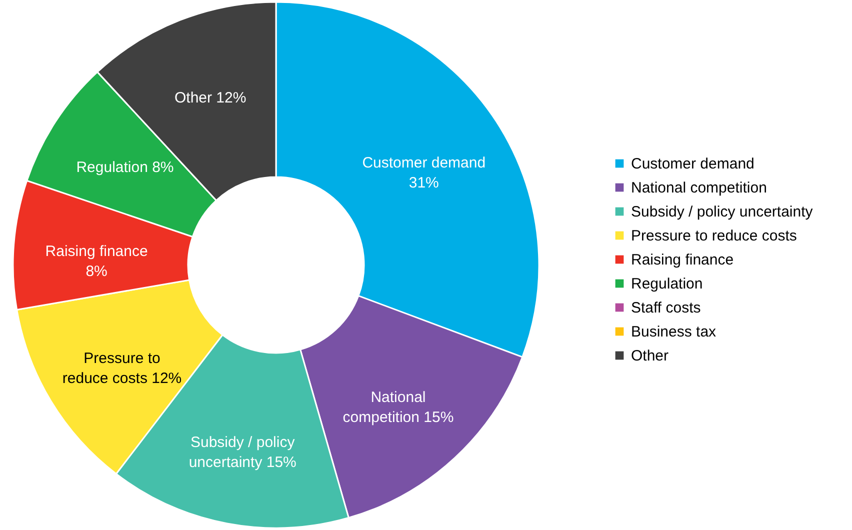 This screenshot has width=852, height=530. What do you see at coordinates (722, 212) in the screenshot?
I see `legend-label: Subsidy / policy uncertainty` at bounding box center [722, 212].